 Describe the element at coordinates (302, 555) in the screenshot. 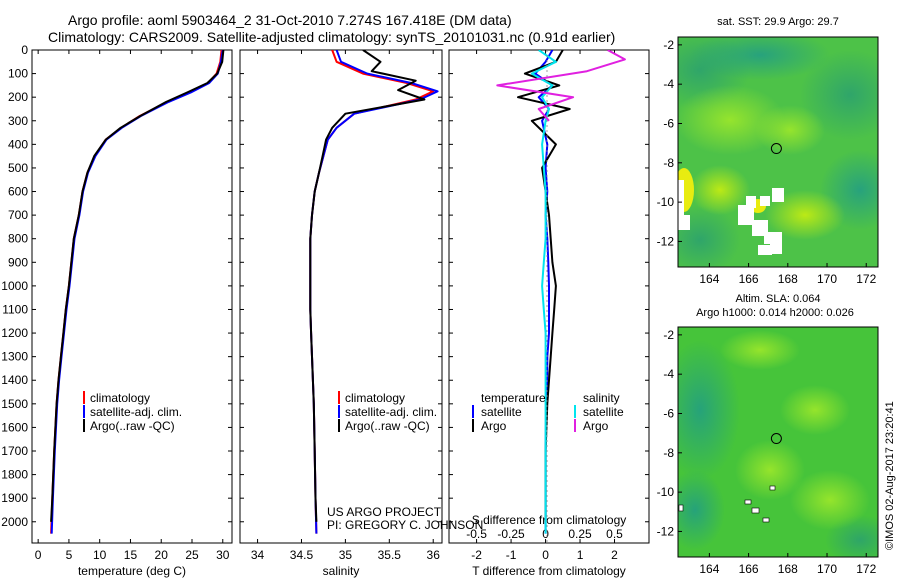

I see `x-tick-label: 34.5` at that location.